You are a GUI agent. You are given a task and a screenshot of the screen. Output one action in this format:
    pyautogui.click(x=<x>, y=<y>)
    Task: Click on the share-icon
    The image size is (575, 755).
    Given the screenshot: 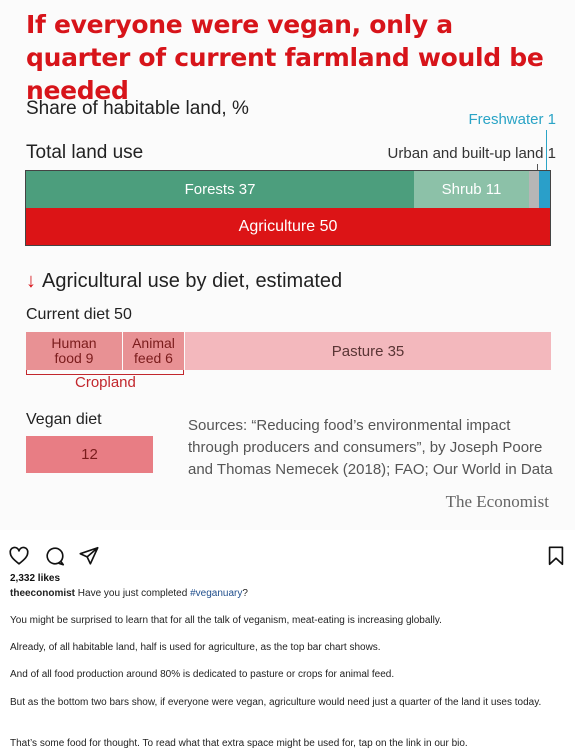 What is the action you would take?
    pyautogui.click(x=89, y=556)
    